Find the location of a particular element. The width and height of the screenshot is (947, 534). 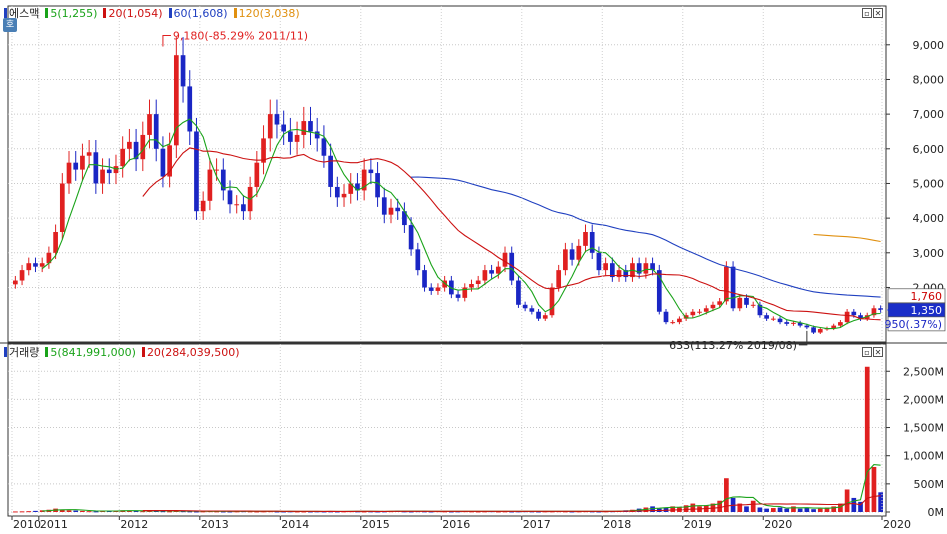

x-tick-label: 2012 is located at coordinates (134, 524).